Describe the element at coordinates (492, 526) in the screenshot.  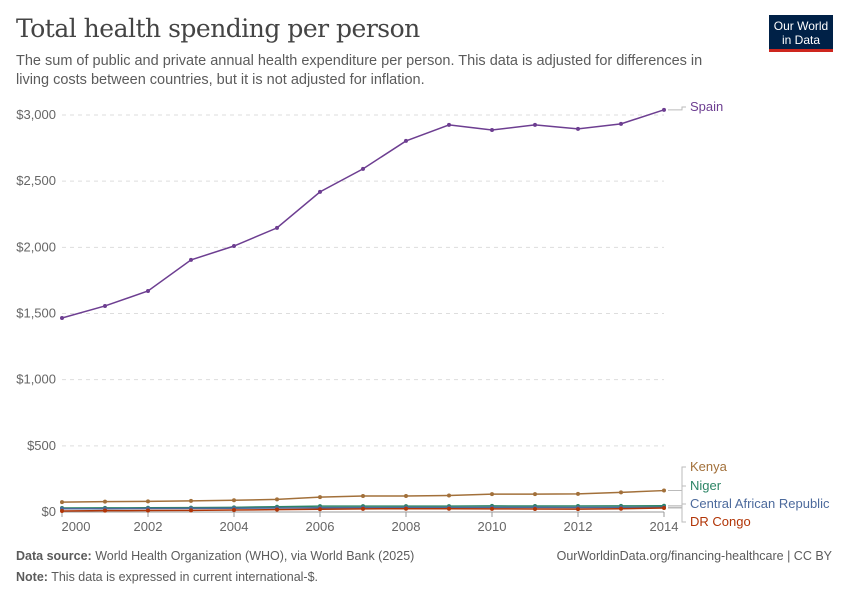
I see `x-tick-label: 2010` at that location.